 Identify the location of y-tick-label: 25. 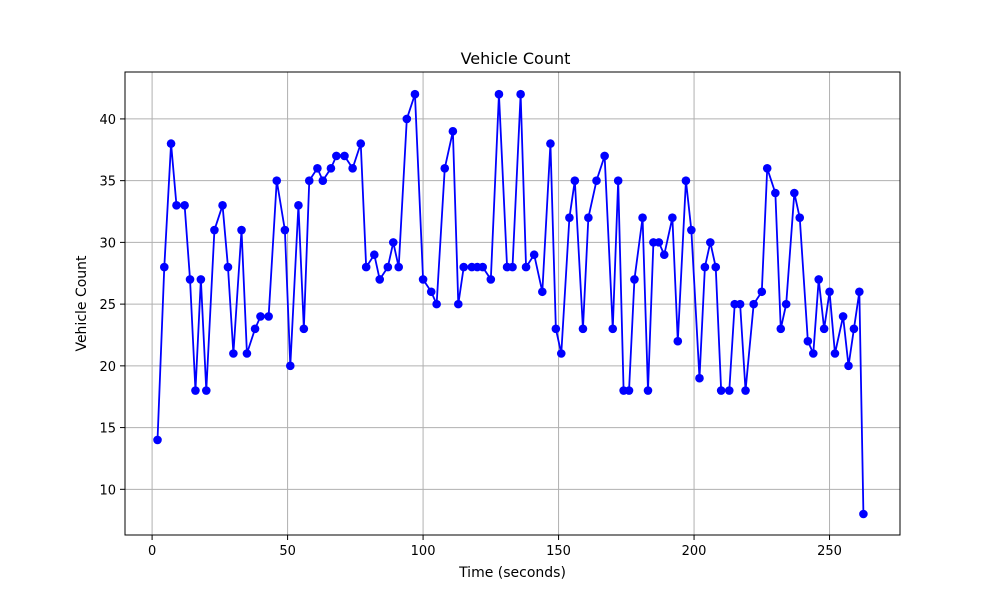
(107, 305).